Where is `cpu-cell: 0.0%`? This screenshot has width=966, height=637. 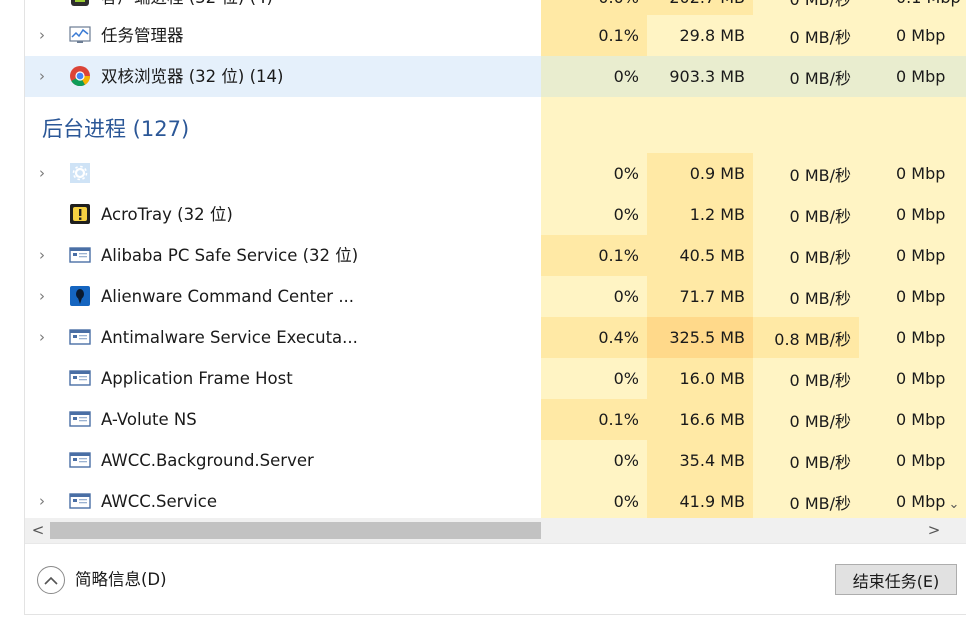
cpu-cell: 0.0% is located at coordinates (594, 9).